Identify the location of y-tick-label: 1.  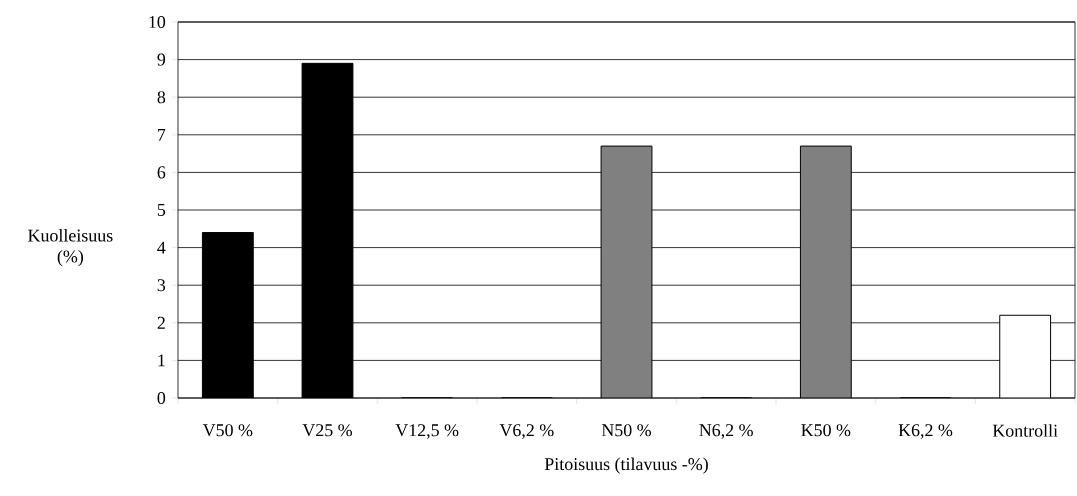
(161, 360).